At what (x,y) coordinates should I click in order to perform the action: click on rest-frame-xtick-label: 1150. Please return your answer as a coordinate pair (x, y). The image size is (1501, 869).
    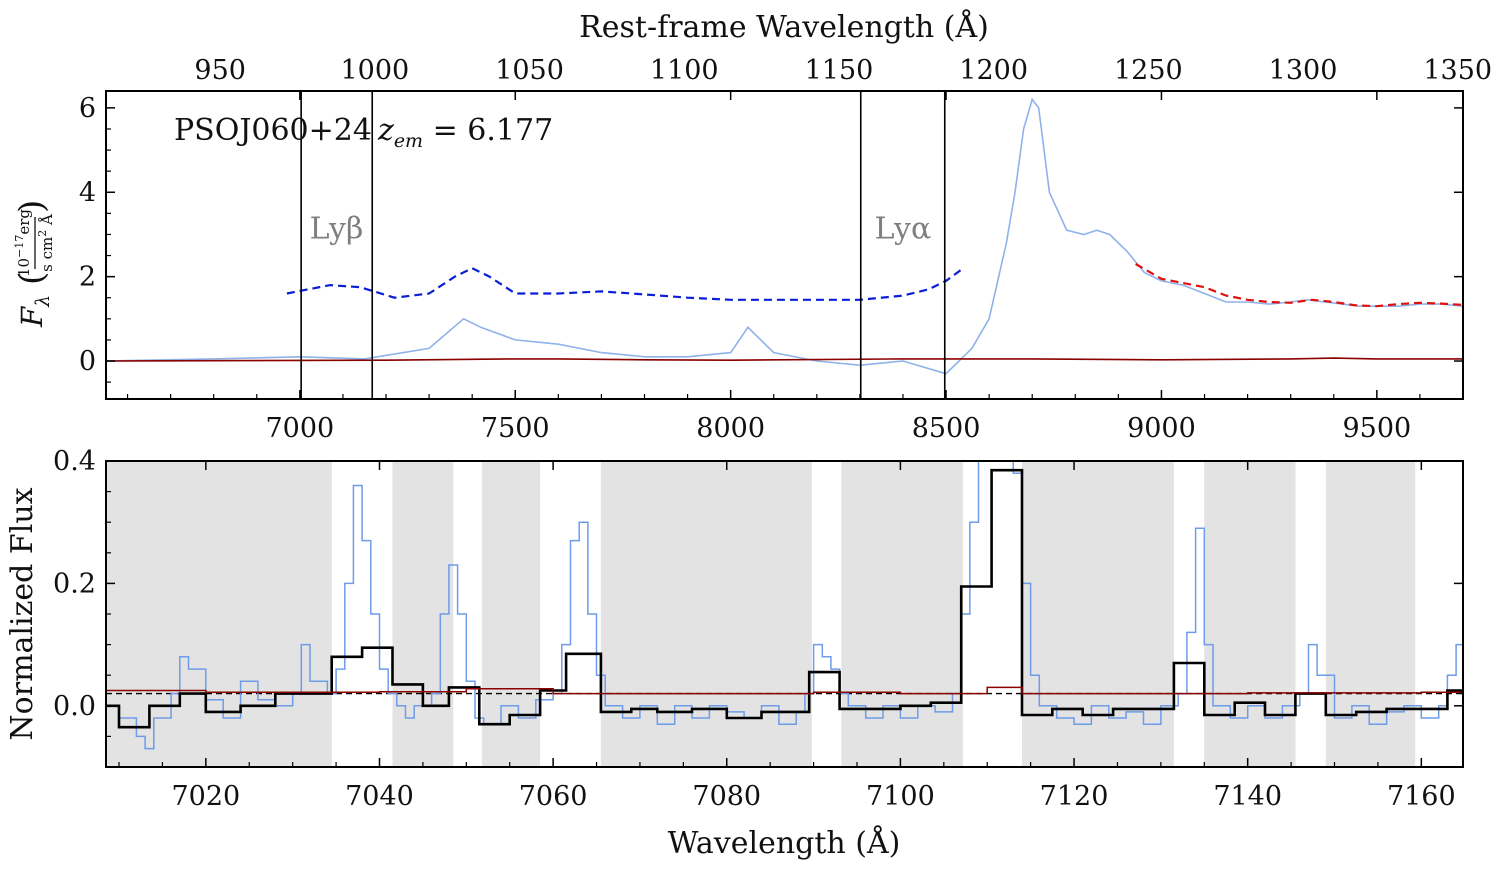
    Looking at the image, I should click on (839, 70).